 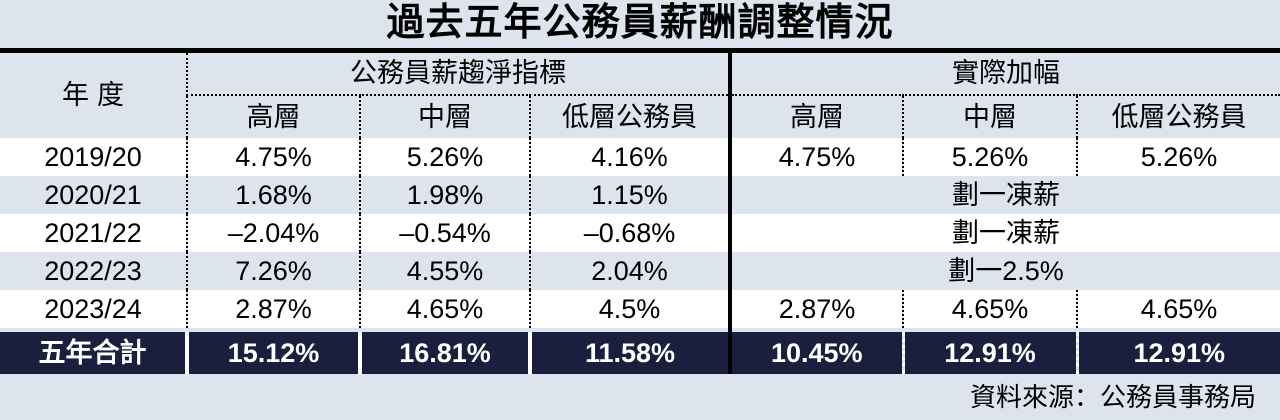 I want to click on total-label-cell: 五年合計, so click(x=93, y=351).